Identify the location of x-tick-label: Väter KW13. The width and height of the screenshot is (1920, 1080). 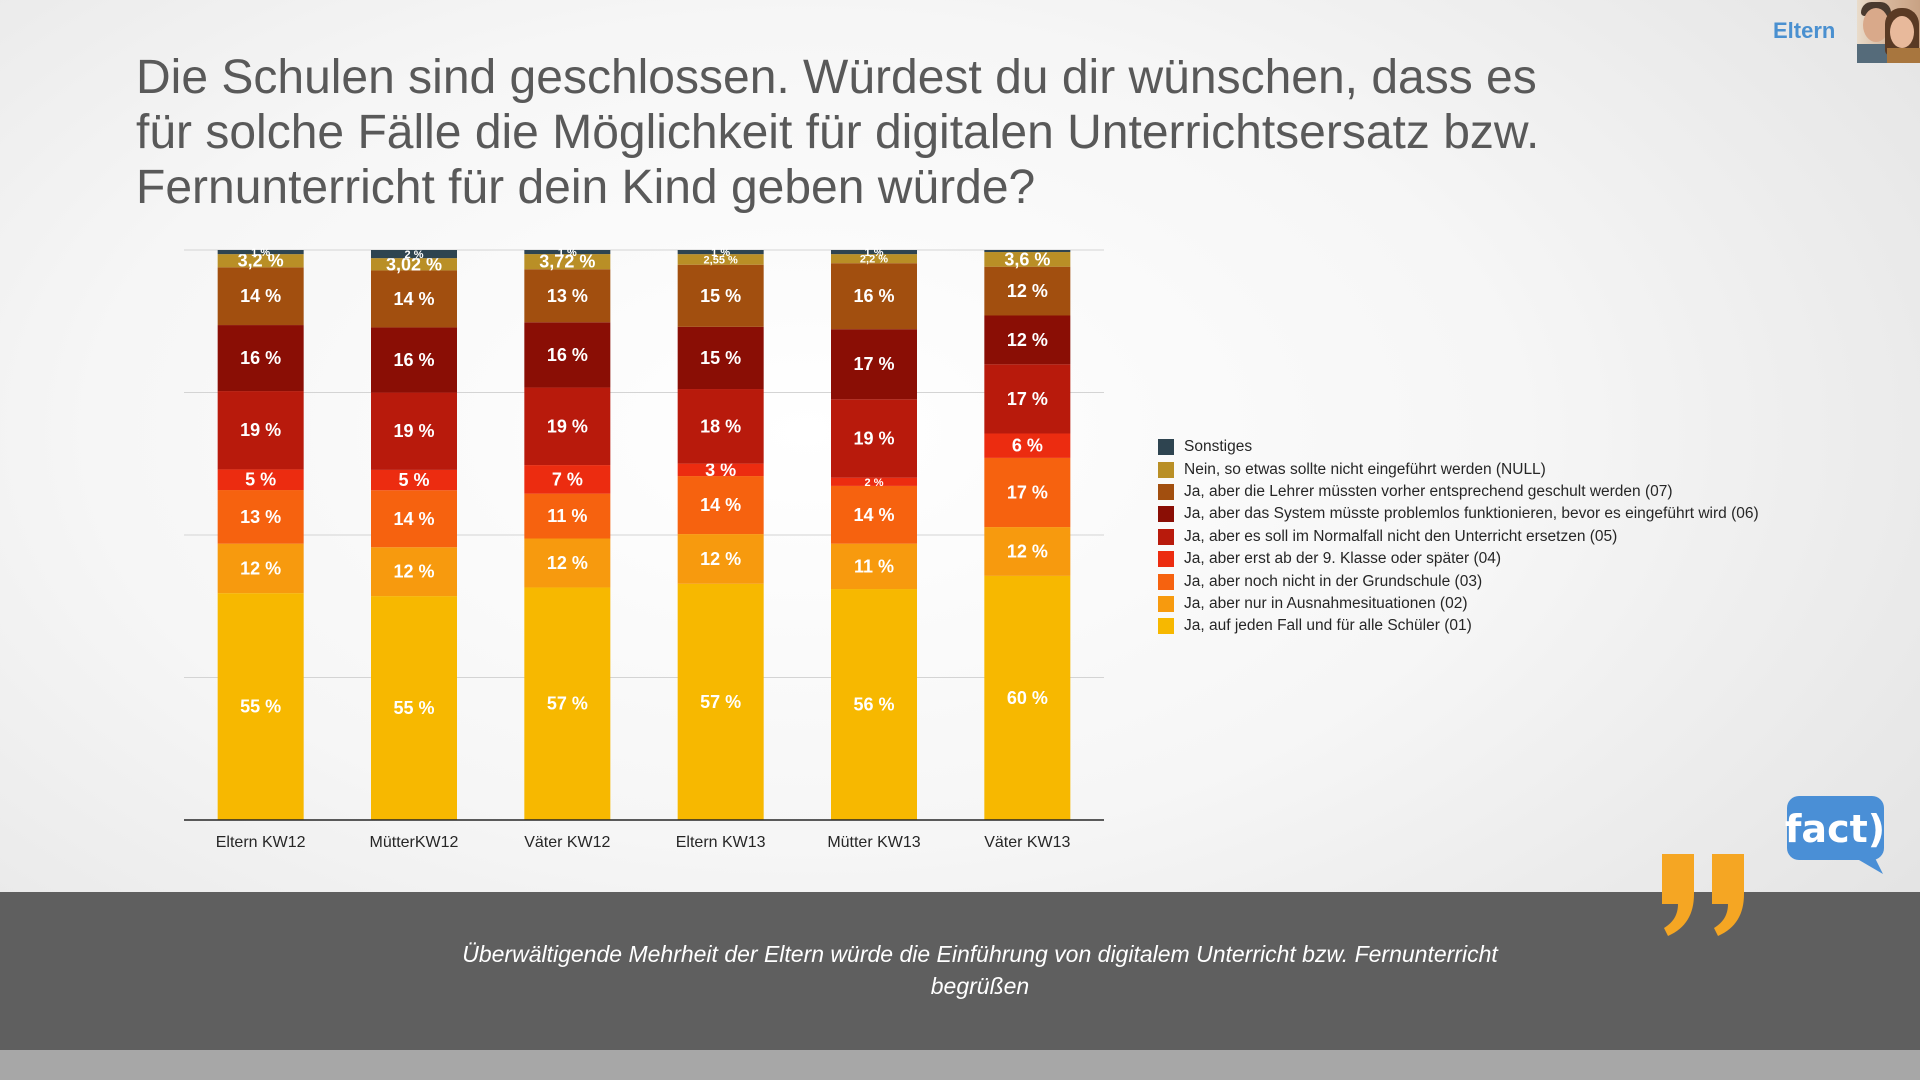
(1027, 842).